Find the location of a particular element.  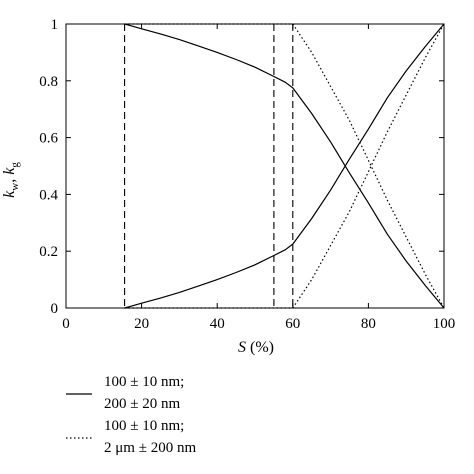

y-tick-label-2: 0.4 is located at coordinates (48, 195).